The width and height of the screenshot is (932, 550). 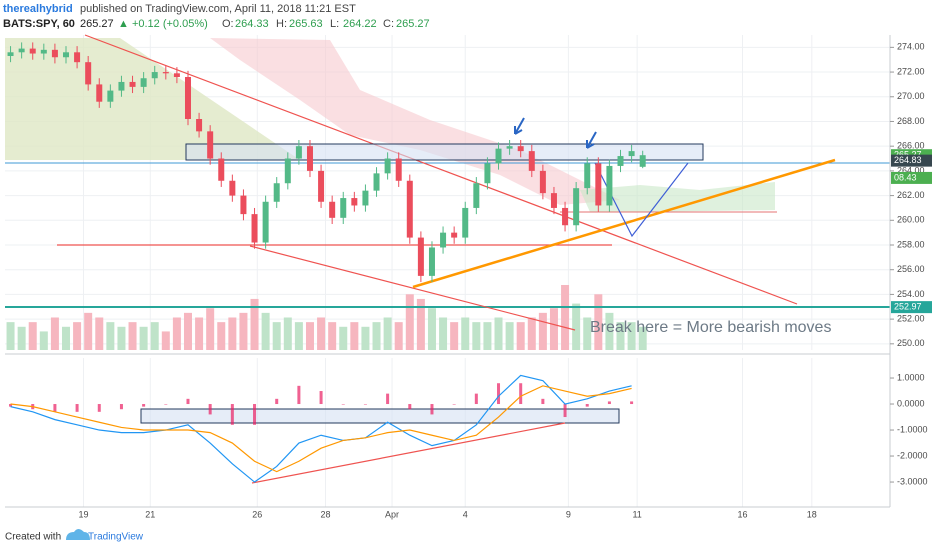 I want to click on macd-trend-line, so click(x=408, y=453).